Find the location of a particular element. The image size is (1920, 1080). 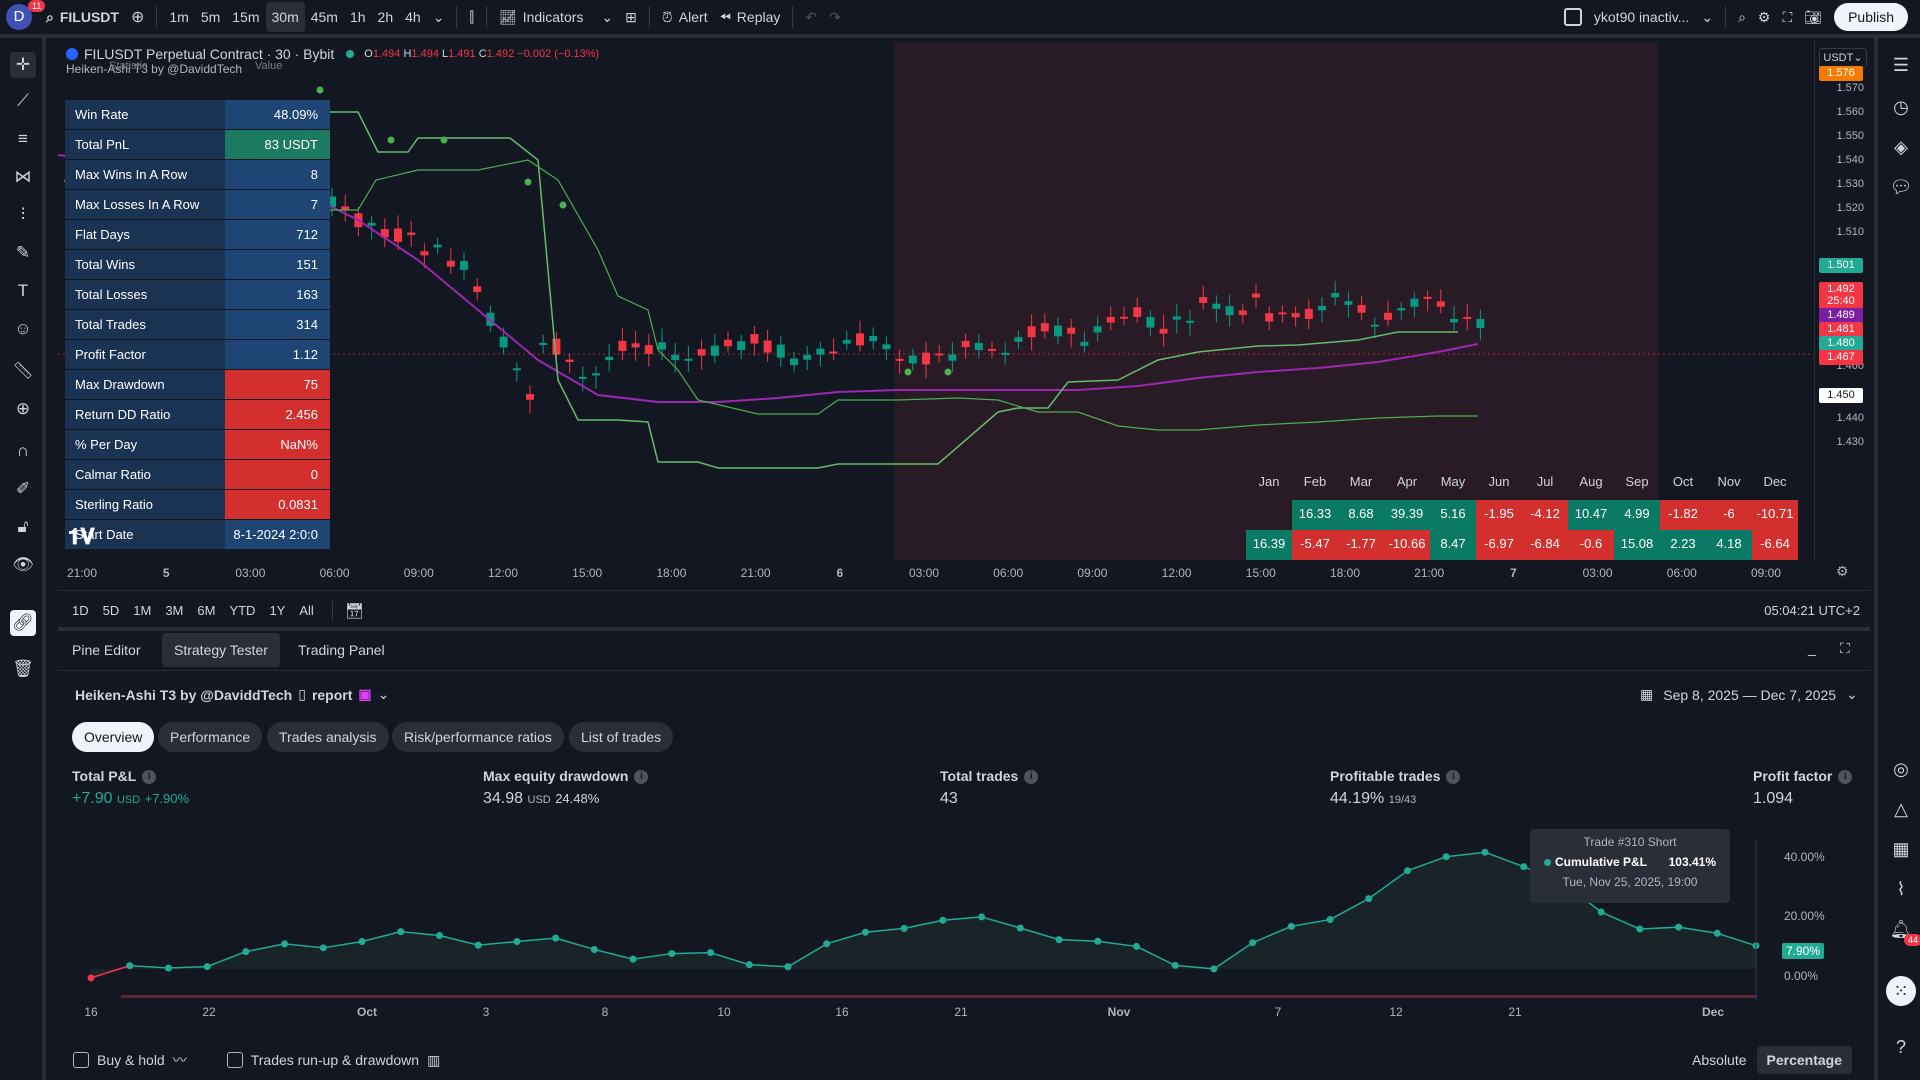

range-1d: 1D is located at coordinates (80, 610).